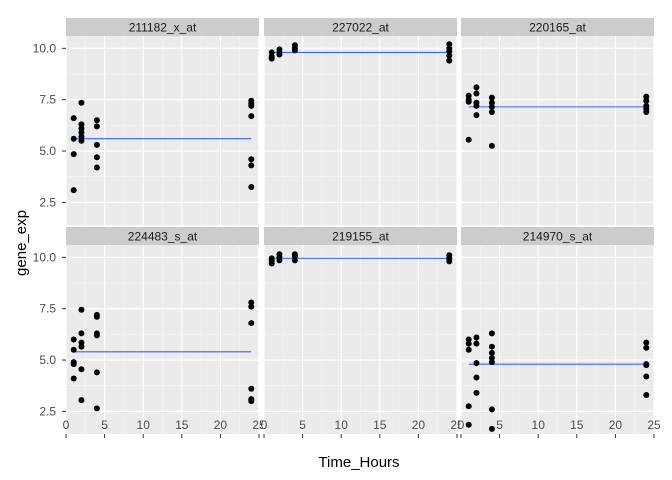 Image resolution: width=672 pixels, height=480 pixels. What do you see at coordinates (362, 332) in the screenshot?
I see `facet-panel: 219155_at0 5 10 15 20 25` at bounding box center [362, 332].